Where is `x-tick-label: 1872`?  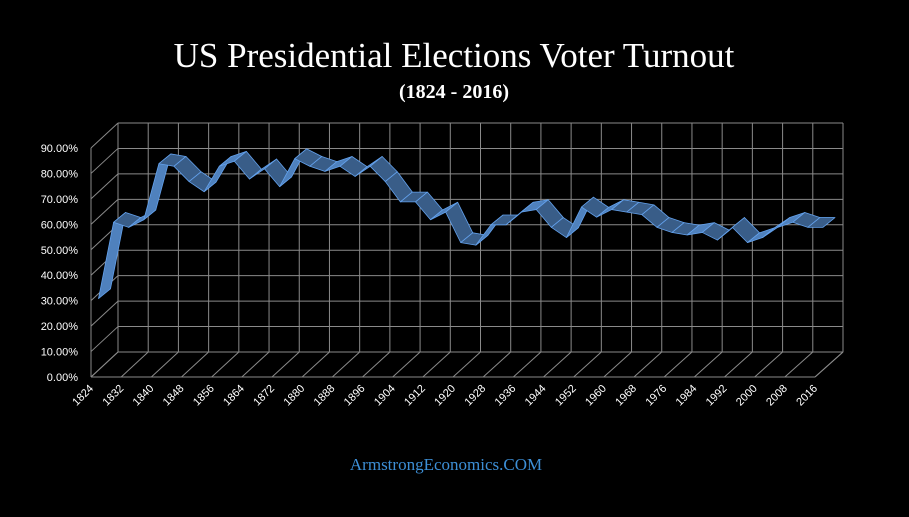
x-tick-label: 1872 is located at coordinates (264, 396).